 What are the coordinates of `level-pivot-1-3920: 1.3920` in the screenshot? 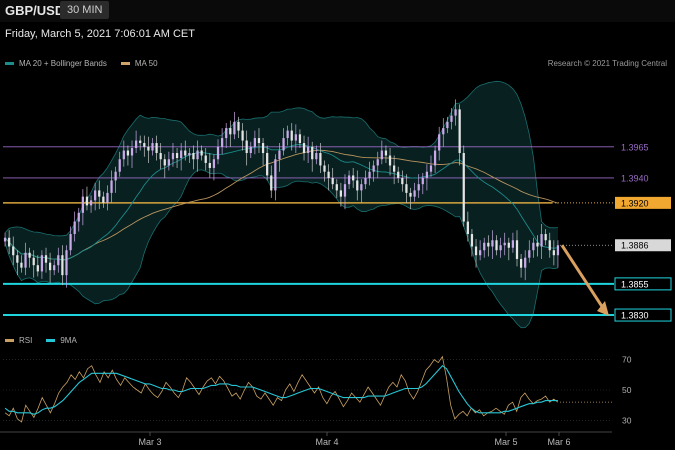 It's located at (337, 202).